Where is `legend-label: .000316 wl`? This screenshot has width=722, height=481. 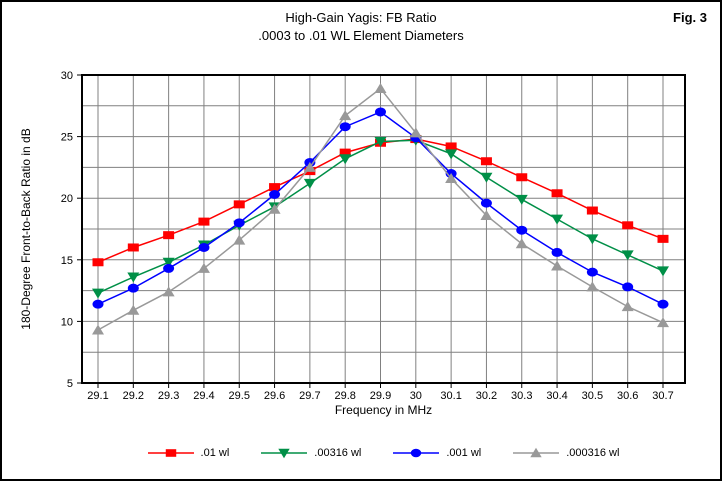
legend-label: .000316 wl is located at coordinates (593, 453).